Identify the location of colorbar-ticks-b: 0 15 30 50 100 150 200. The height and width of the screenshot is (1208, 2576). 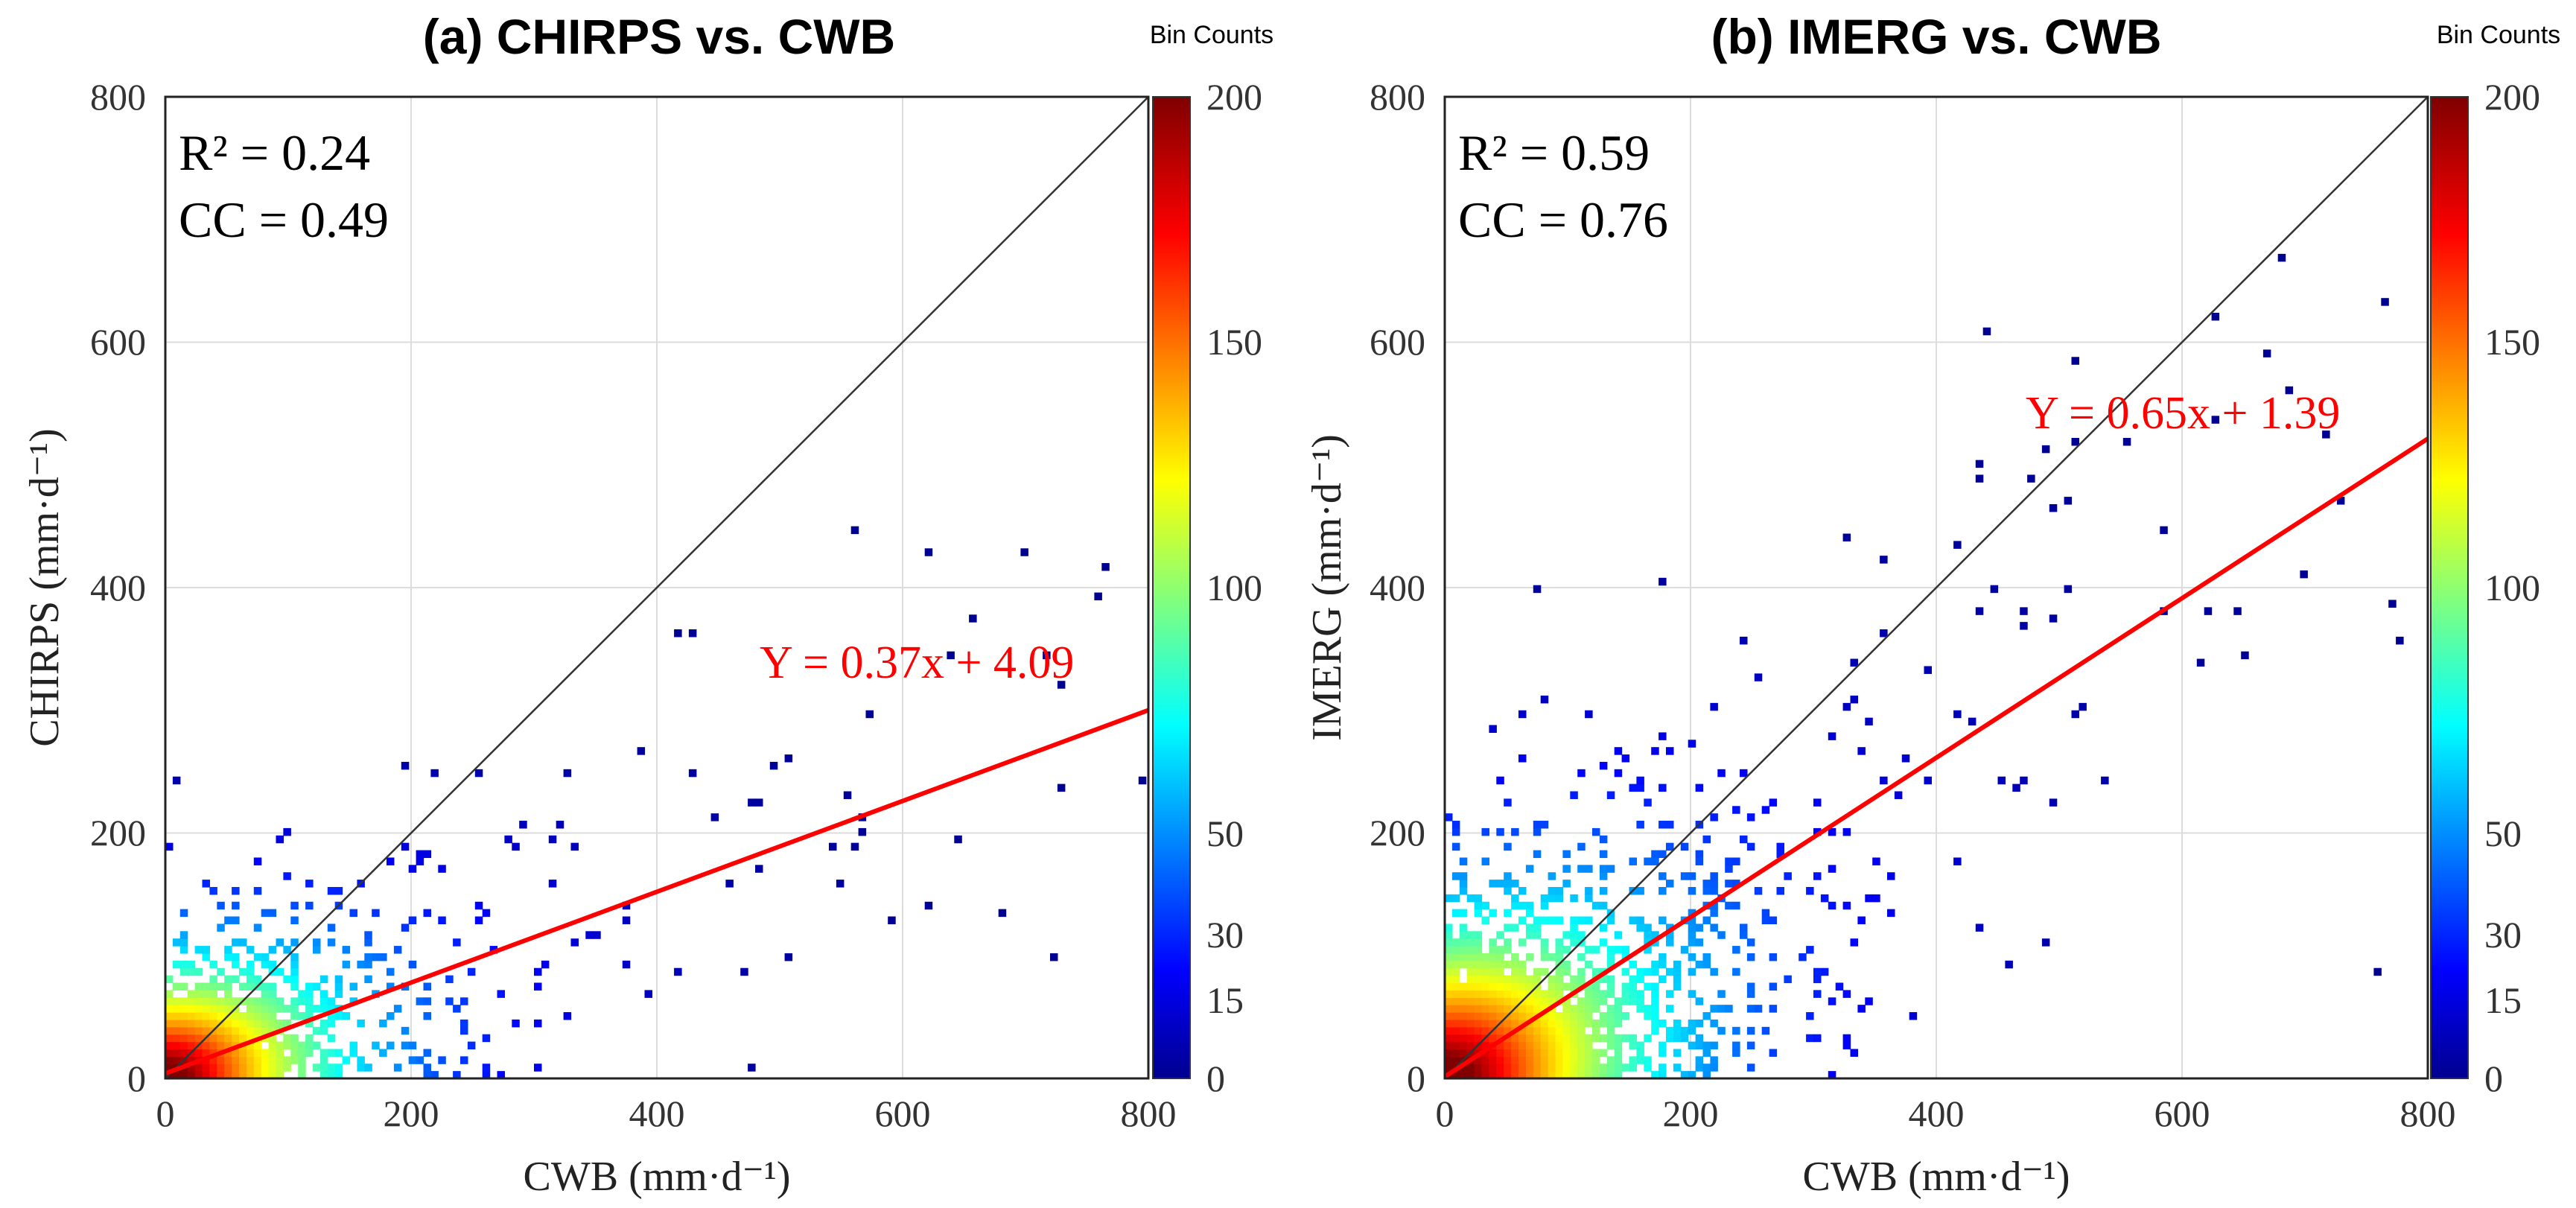
(2512, 587).